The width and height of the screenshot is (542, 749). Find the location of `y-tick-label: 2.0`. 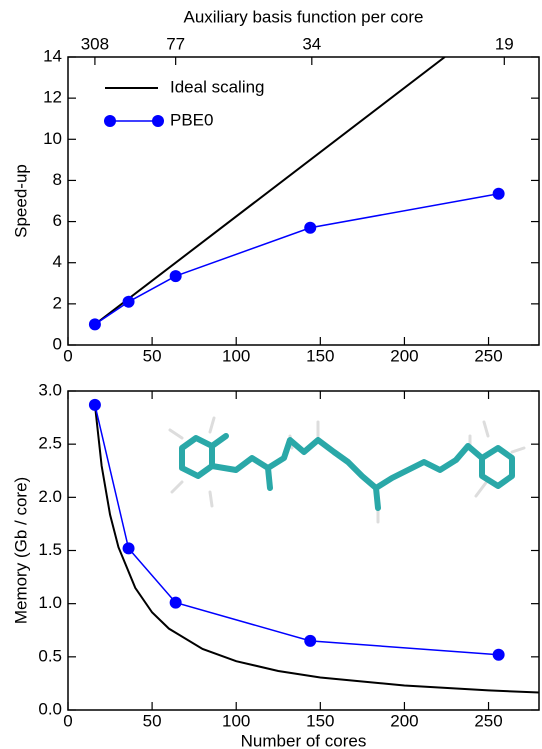

y-tick-label: 2.0 is located at coordinates (50, 496).